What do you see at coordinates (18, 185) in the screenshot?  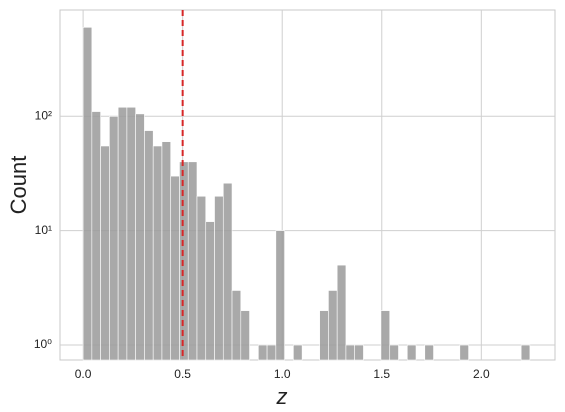 I see `y-axis-label: Count` at bounding box center [18, 185].